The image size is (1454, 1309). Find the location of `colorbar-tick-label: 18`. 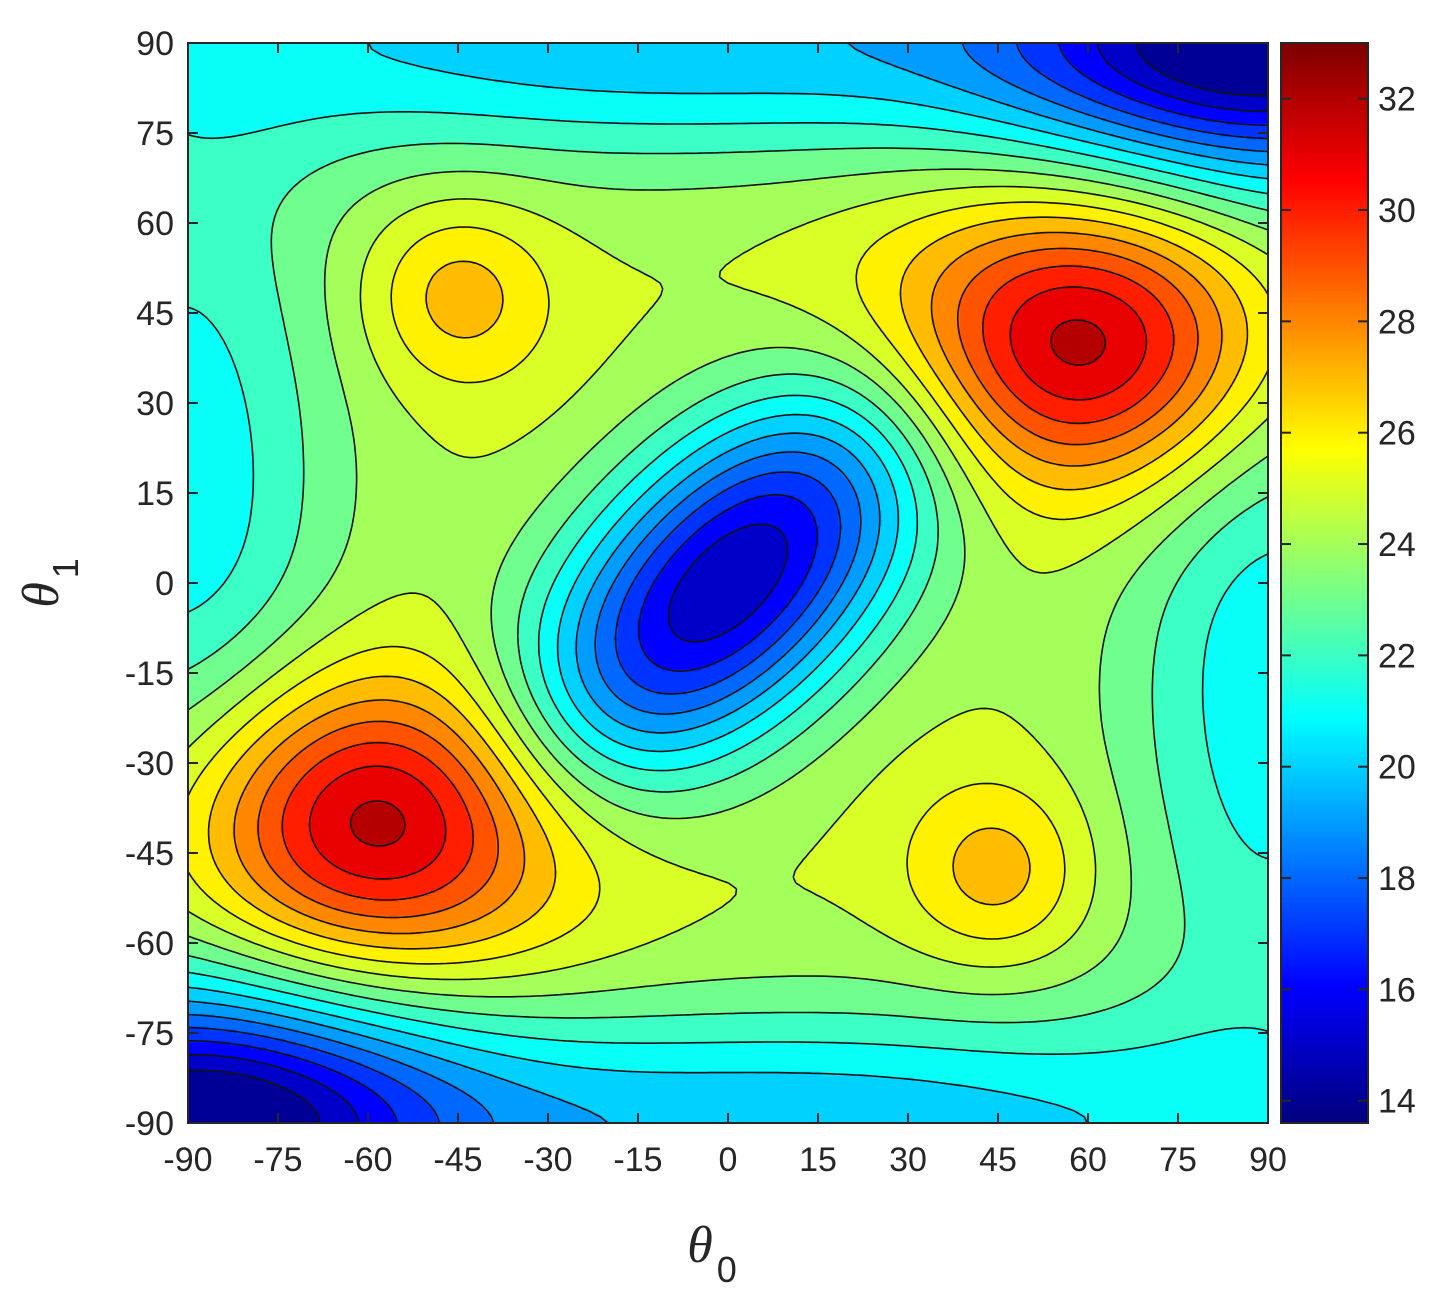

colorbar-tick-label: 18 is located at coordinates (1397, 879).